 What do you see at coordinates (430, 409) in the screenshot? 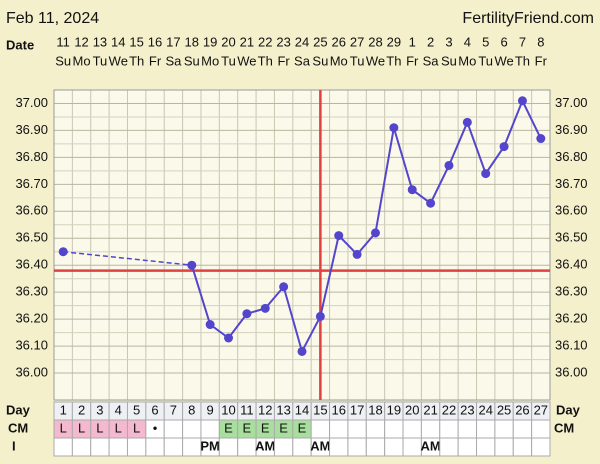
I see `day-label: 21` at bounding box center [430, 409].